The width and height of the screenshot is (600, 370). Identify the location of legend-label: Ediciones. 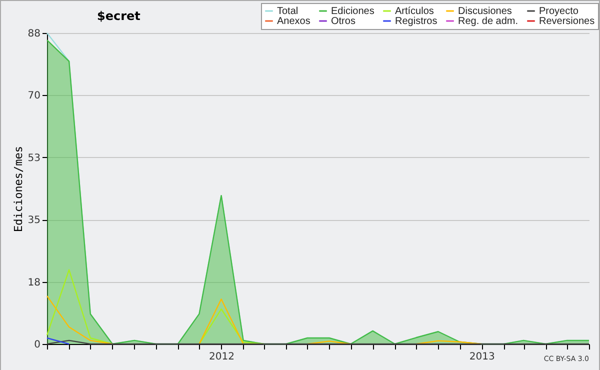
(352, 11).